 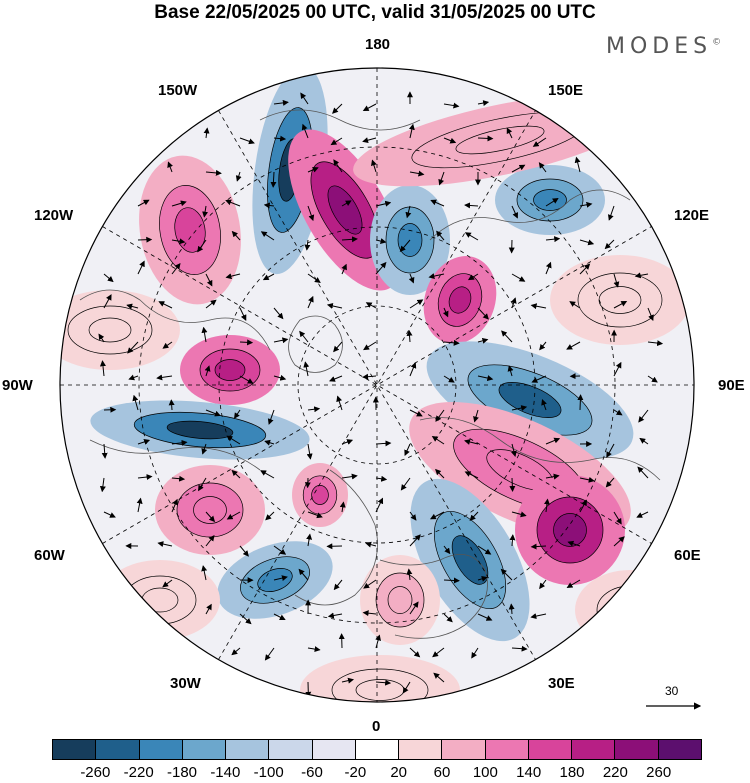 What do you see at coordinates (529, 772) in the screenshot?
I see `colorbar-tick-label: 140` at bounding box center [529, 772].